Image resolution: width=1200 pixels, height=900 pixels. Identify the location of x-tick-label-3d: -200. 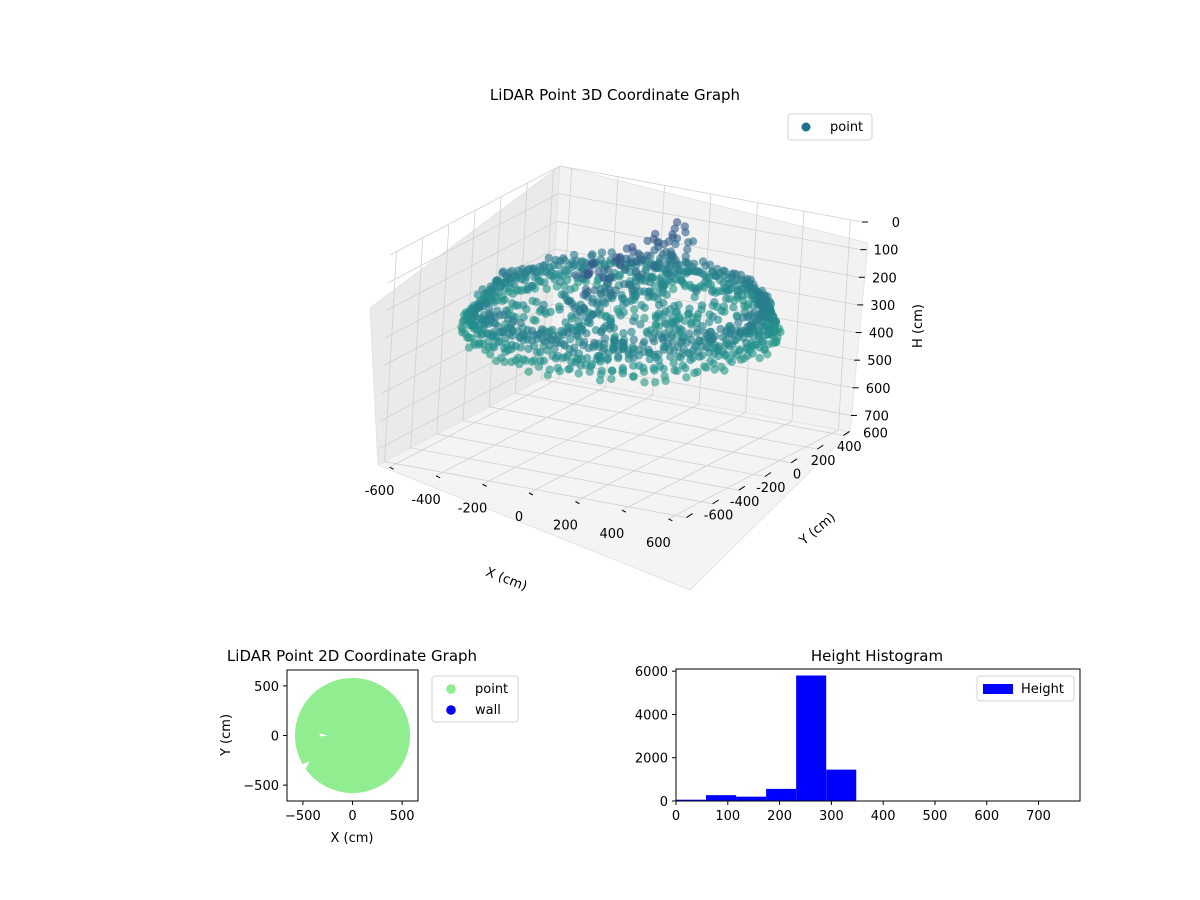
(473, 508).